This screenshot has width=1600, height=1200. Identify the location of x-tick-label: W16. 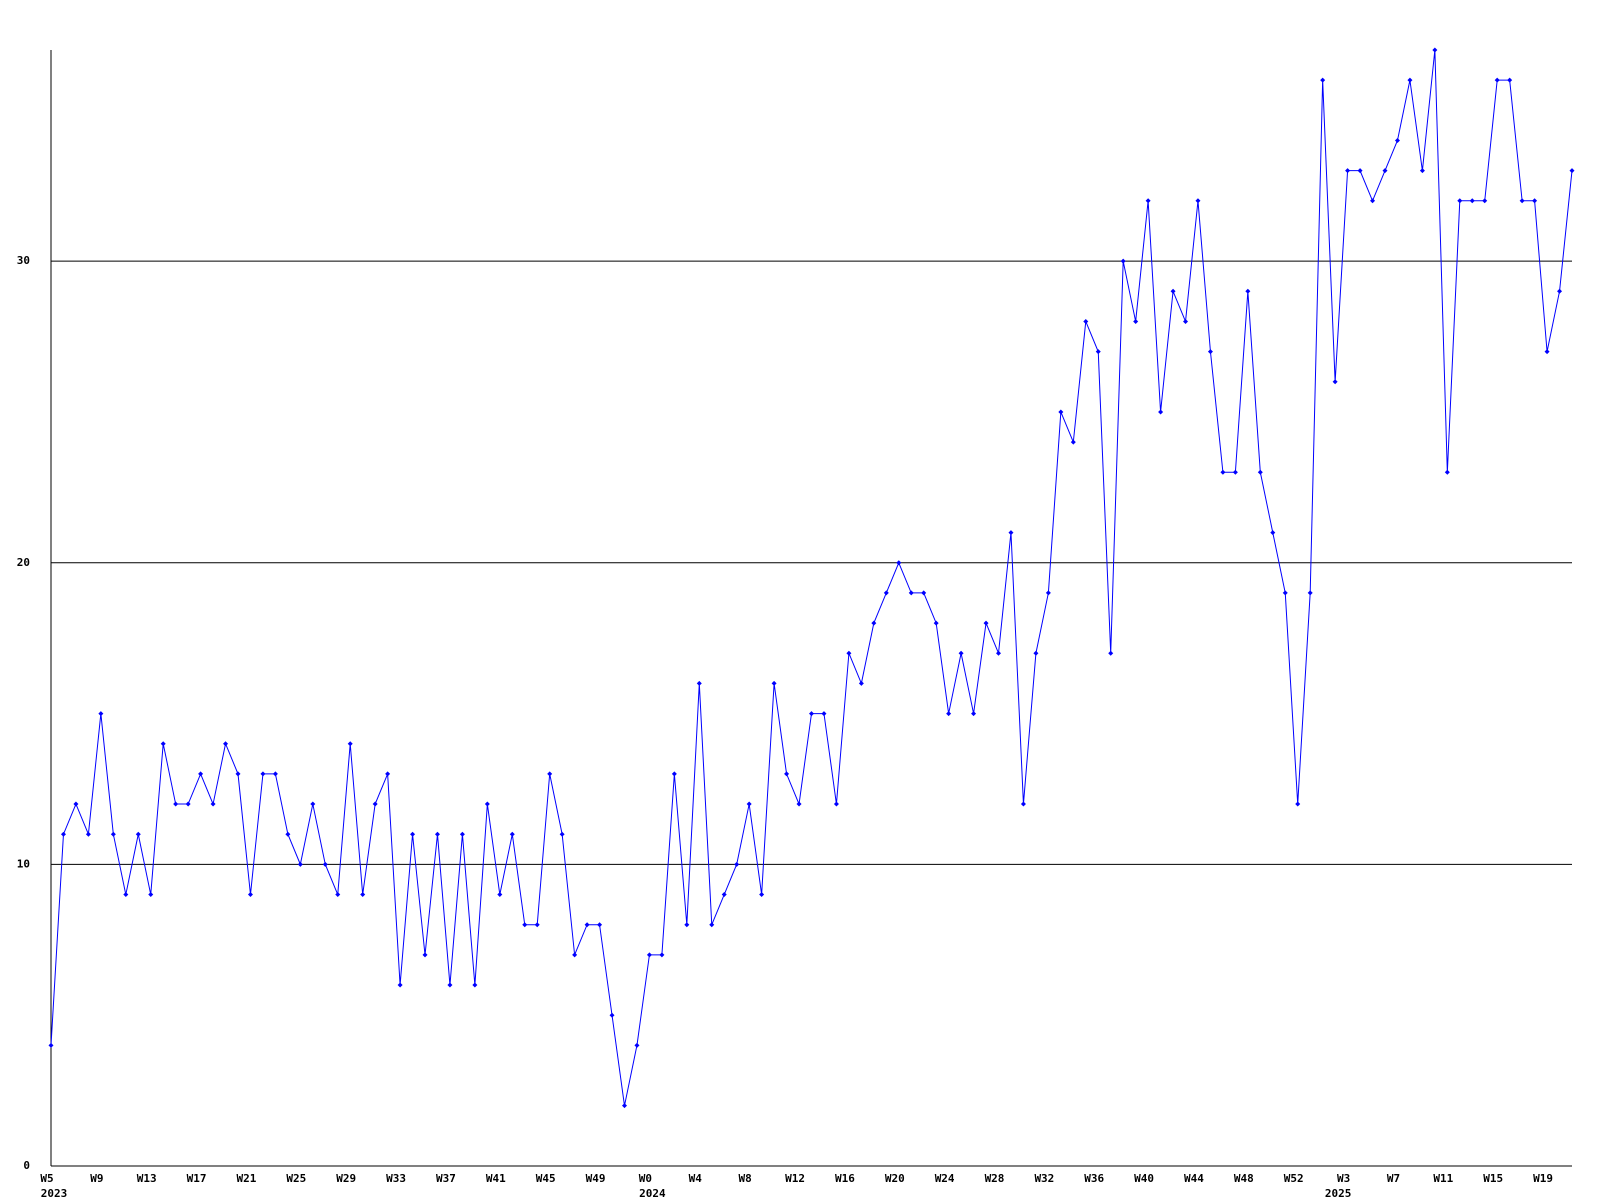
(845, 1178).